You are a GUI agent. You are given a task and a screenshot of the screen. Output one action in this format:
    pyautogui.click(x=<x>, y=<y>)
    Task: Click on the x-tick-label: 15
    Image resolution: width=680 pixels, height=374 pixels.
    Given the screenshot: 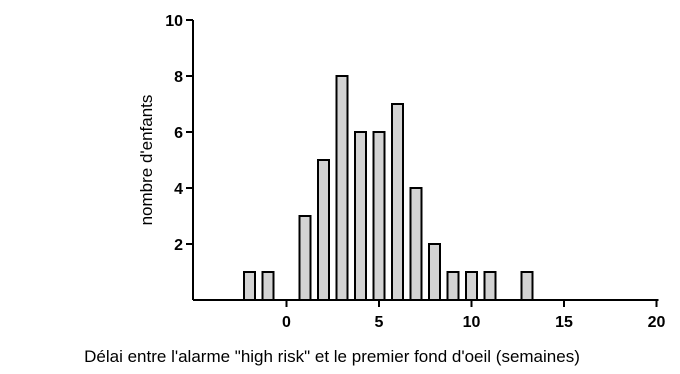 What is the action you would take?
    pyautogui.click(x=564, y=322)
    